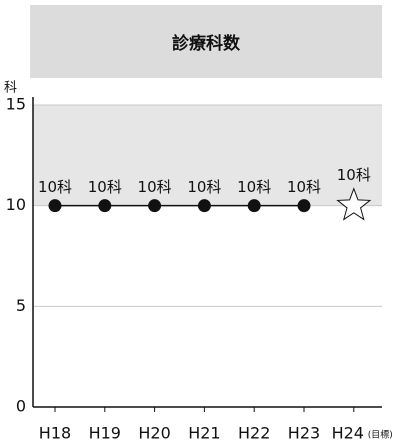 This screenshot has height=446, width=399. What do you see at coordinates (55, 433) in the screenshot?
I see `x-tick-label: H18` at bounding box center [55, 433].